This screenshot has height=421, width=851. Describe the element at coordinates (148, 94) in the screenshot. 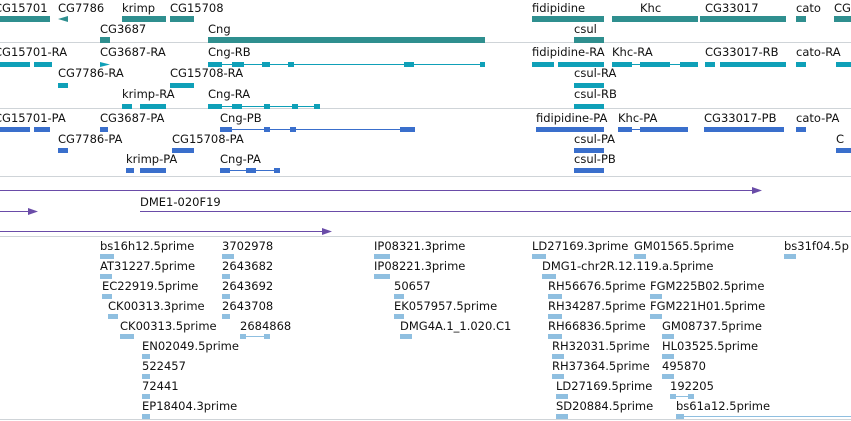

I see `transcript-label: krimp-RA` at that location.